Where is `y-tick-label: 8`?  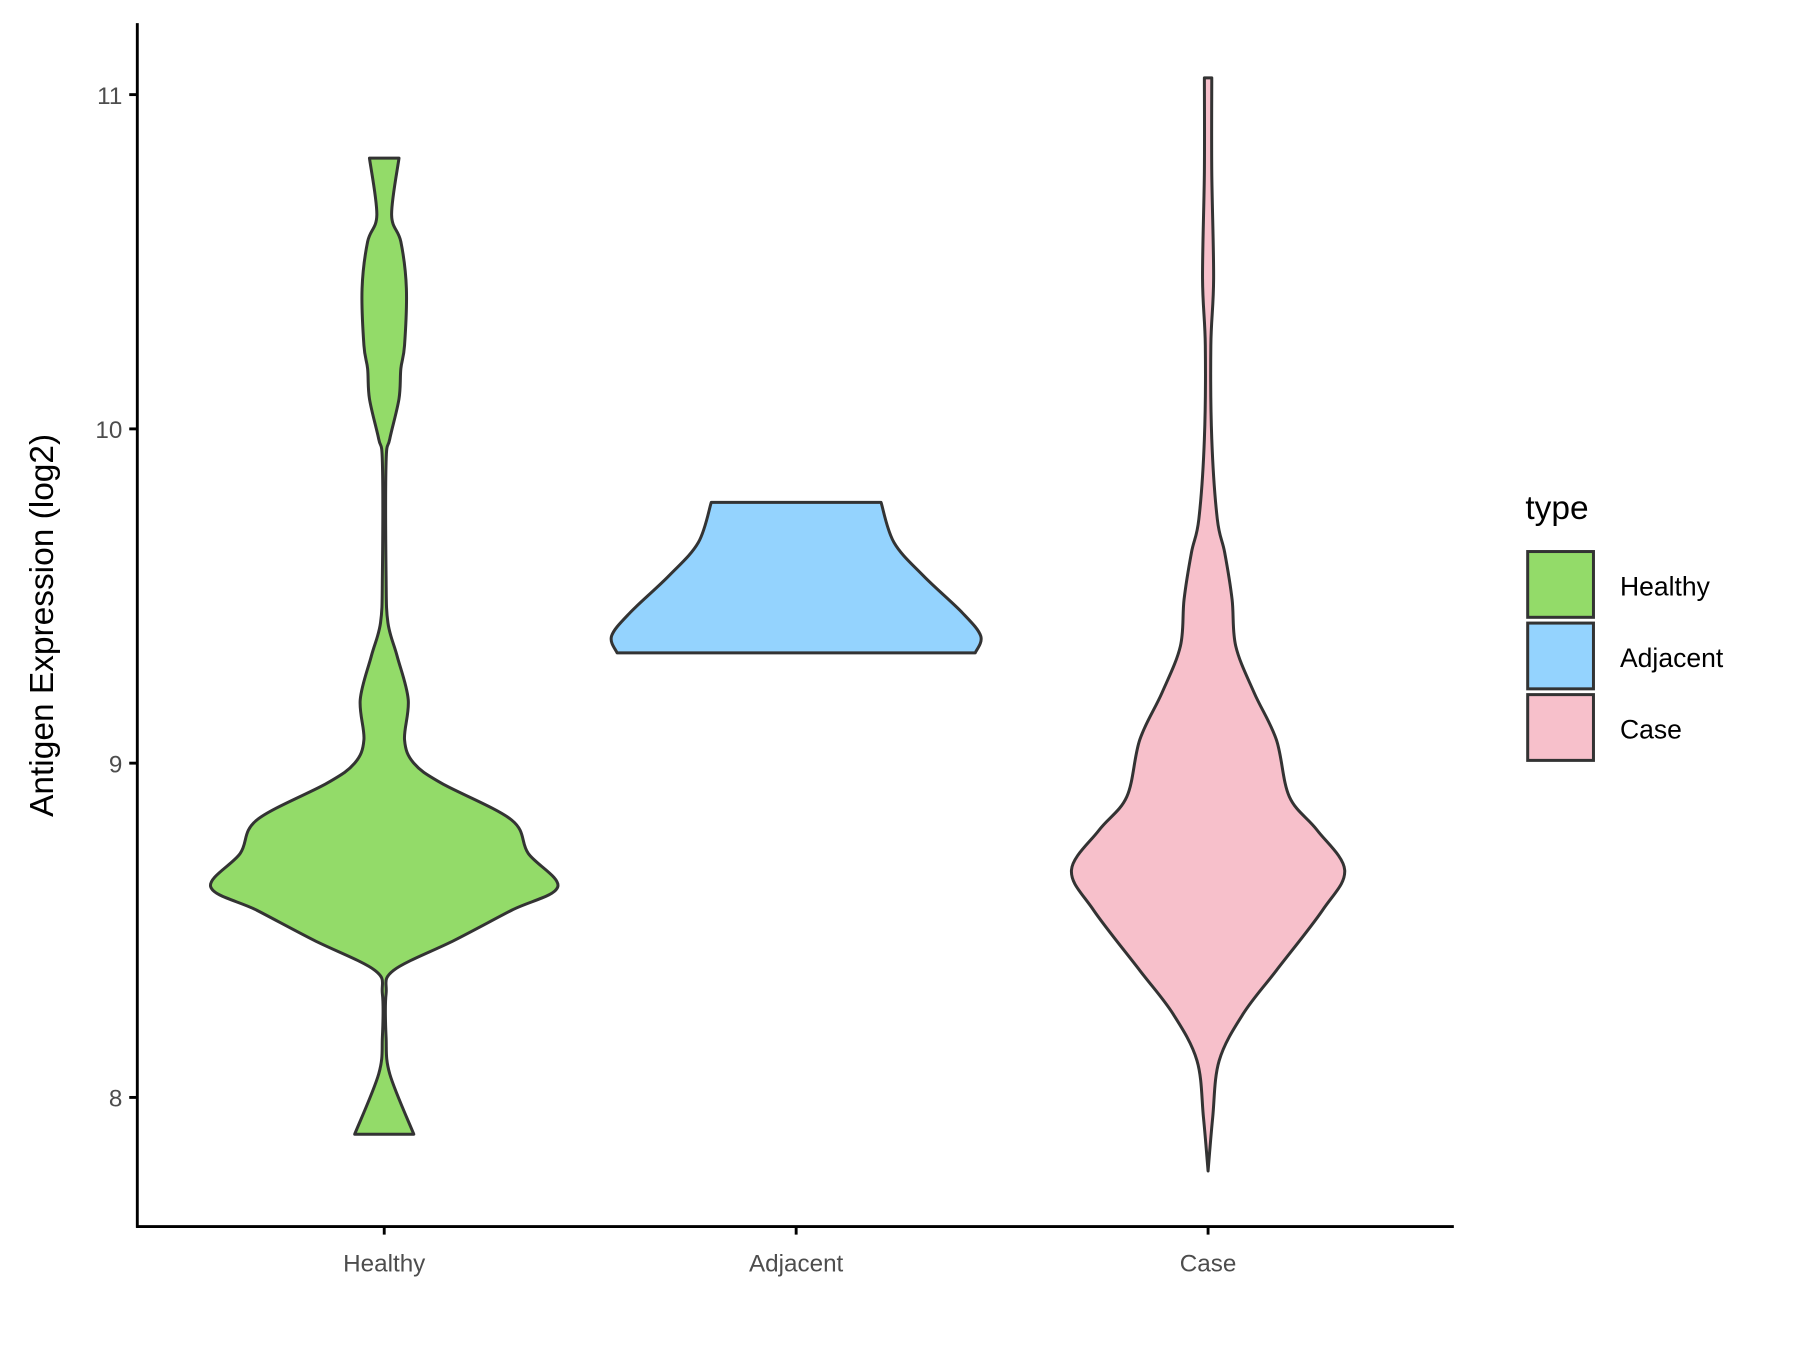 y-tick-label: 8 is located at coordinates (115, 1099).